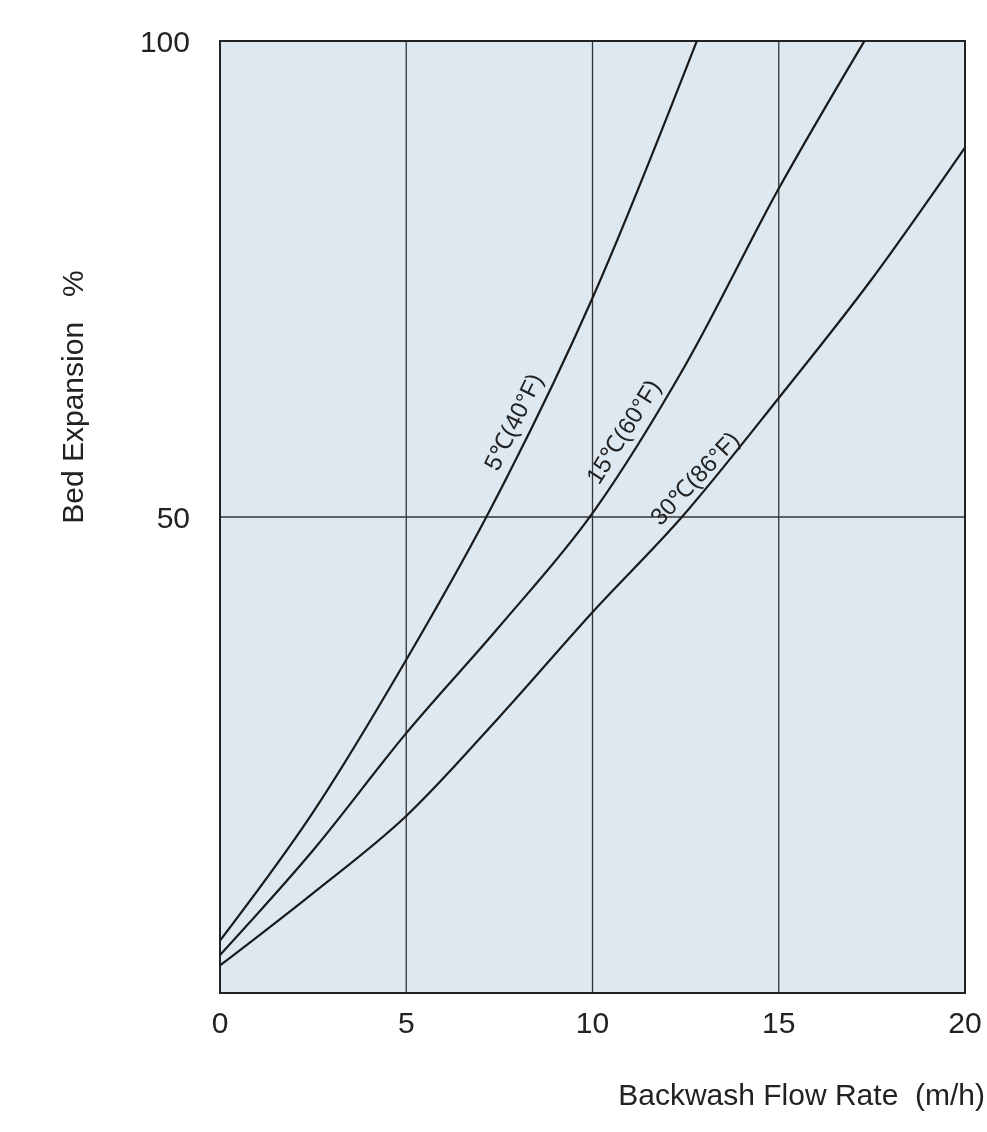  What do you see at coordinates (801, 1094) in the screenshot?
I see `x-axis-title: Backwash Flow Rate (m/h)` at bounding box center [801, 1094].